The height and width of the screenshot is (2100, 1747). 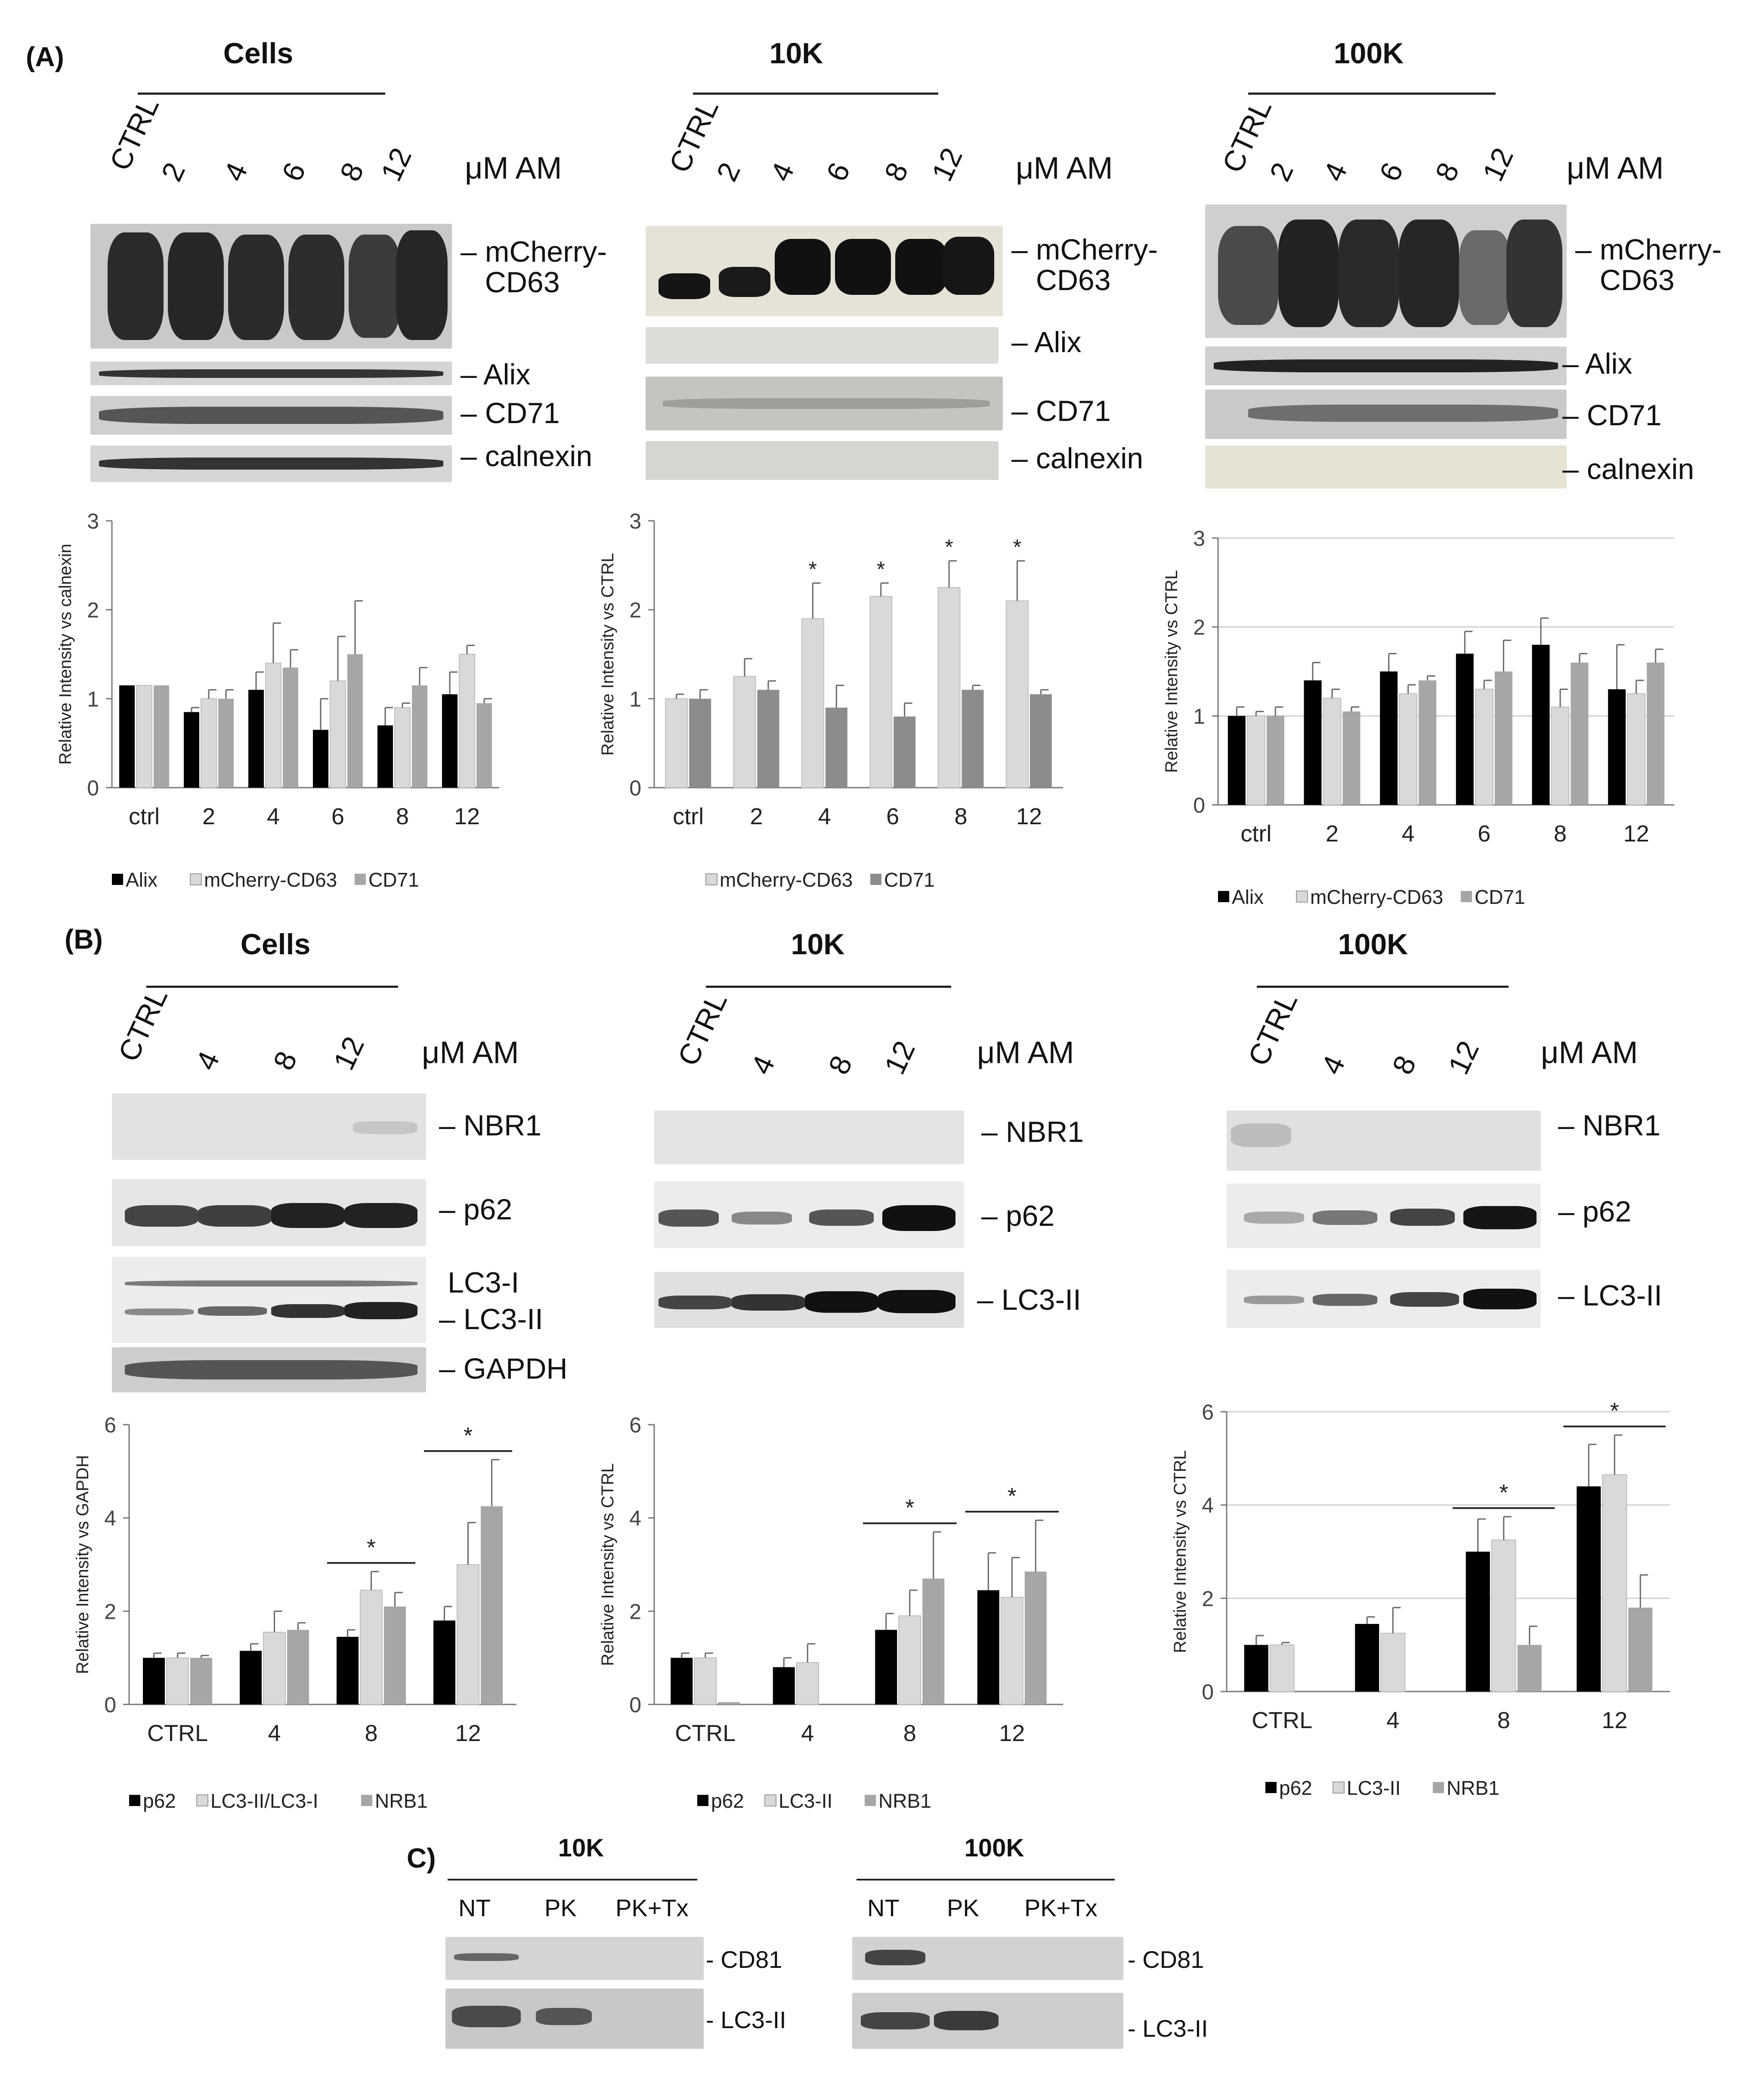 What do you see at coordinates (746, 2019) in the screenshot?
I see `blot-tag: - LC3-II` at bounding box center [746, 2019].